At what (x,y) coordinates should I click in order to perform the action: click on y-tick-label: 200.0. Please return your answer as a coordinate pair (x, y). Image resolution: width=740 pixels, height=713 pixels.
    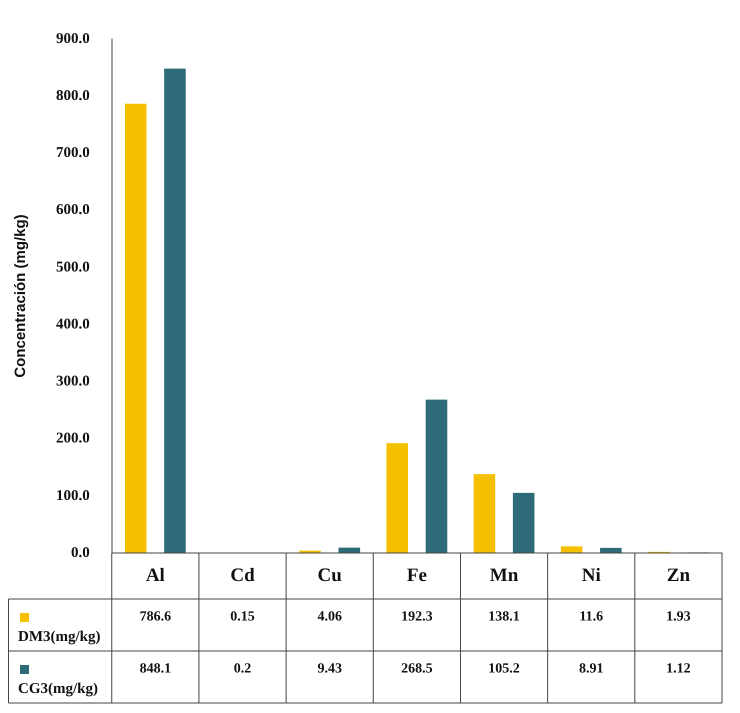
    Looking at the image, I should click on (73, 438).